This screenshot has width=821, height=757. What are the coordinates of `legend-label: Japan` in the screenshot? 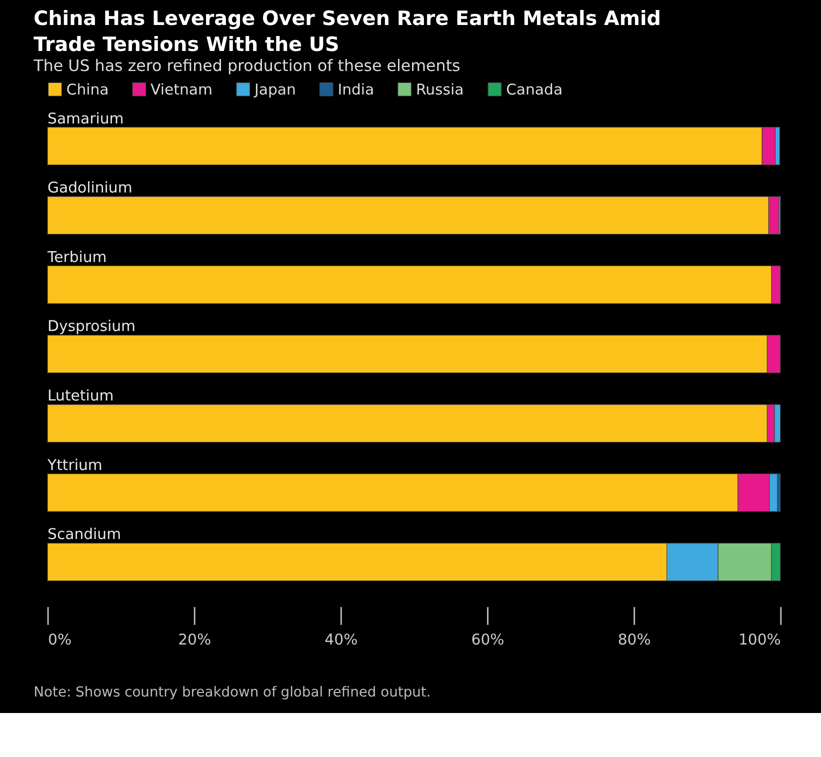 It's located at (275, 89).